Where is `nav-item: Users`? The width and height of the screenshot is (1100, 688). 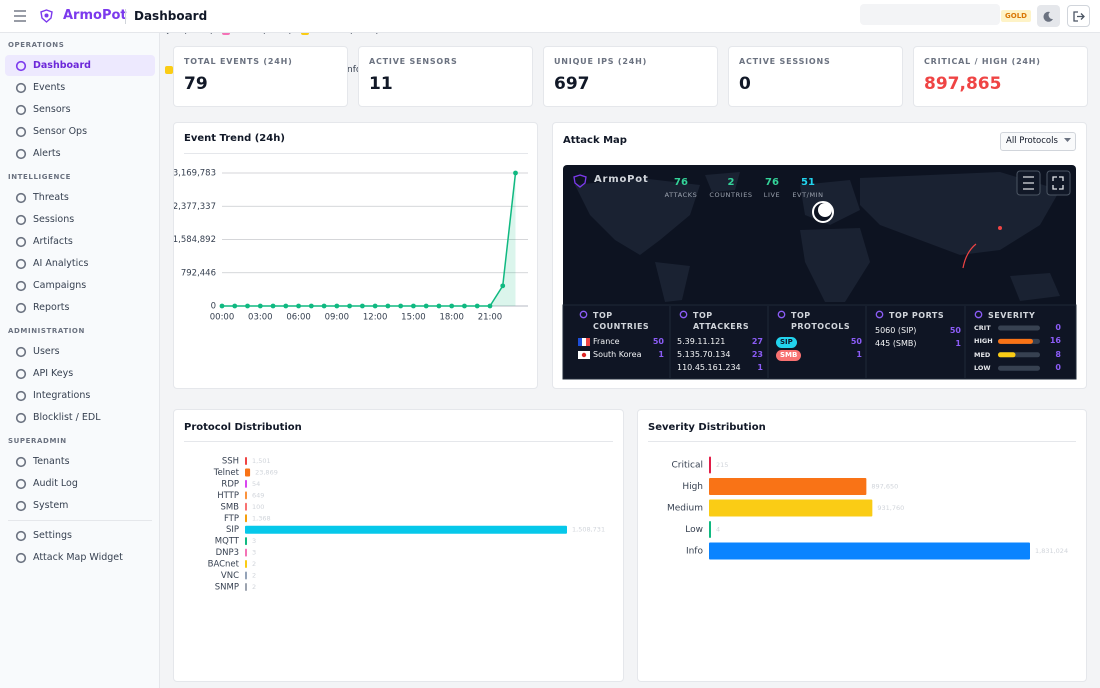 nav-item: Users is located at coordinates (46, 351).